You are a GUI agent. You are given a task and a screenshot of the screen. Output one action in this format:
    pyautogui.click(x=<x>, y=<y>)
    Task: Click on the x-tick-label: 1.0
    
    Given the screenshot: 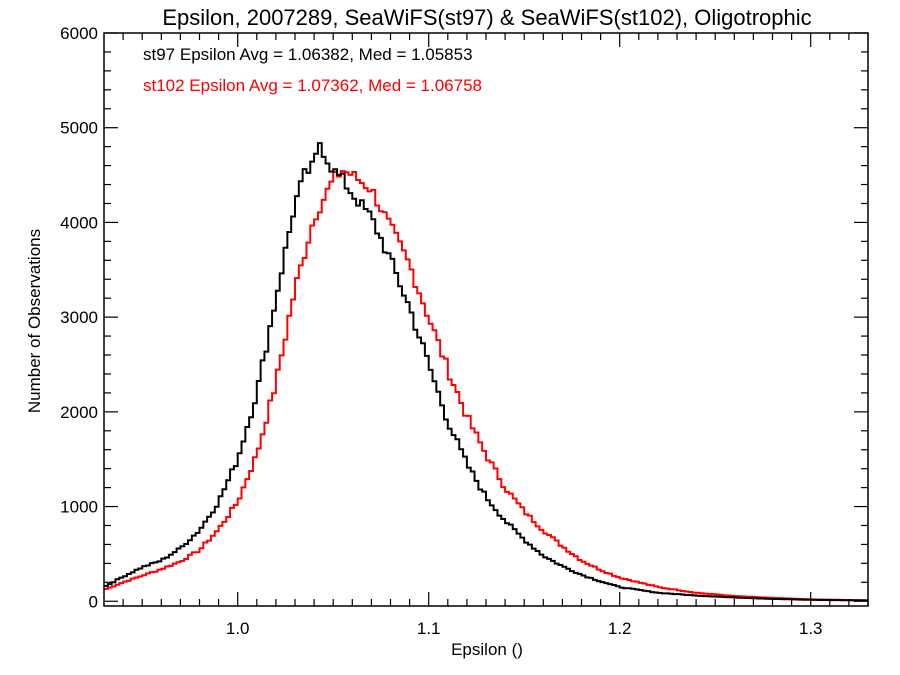 What is the action you would take?
    pyautogui.click(x=238, y=628)
    